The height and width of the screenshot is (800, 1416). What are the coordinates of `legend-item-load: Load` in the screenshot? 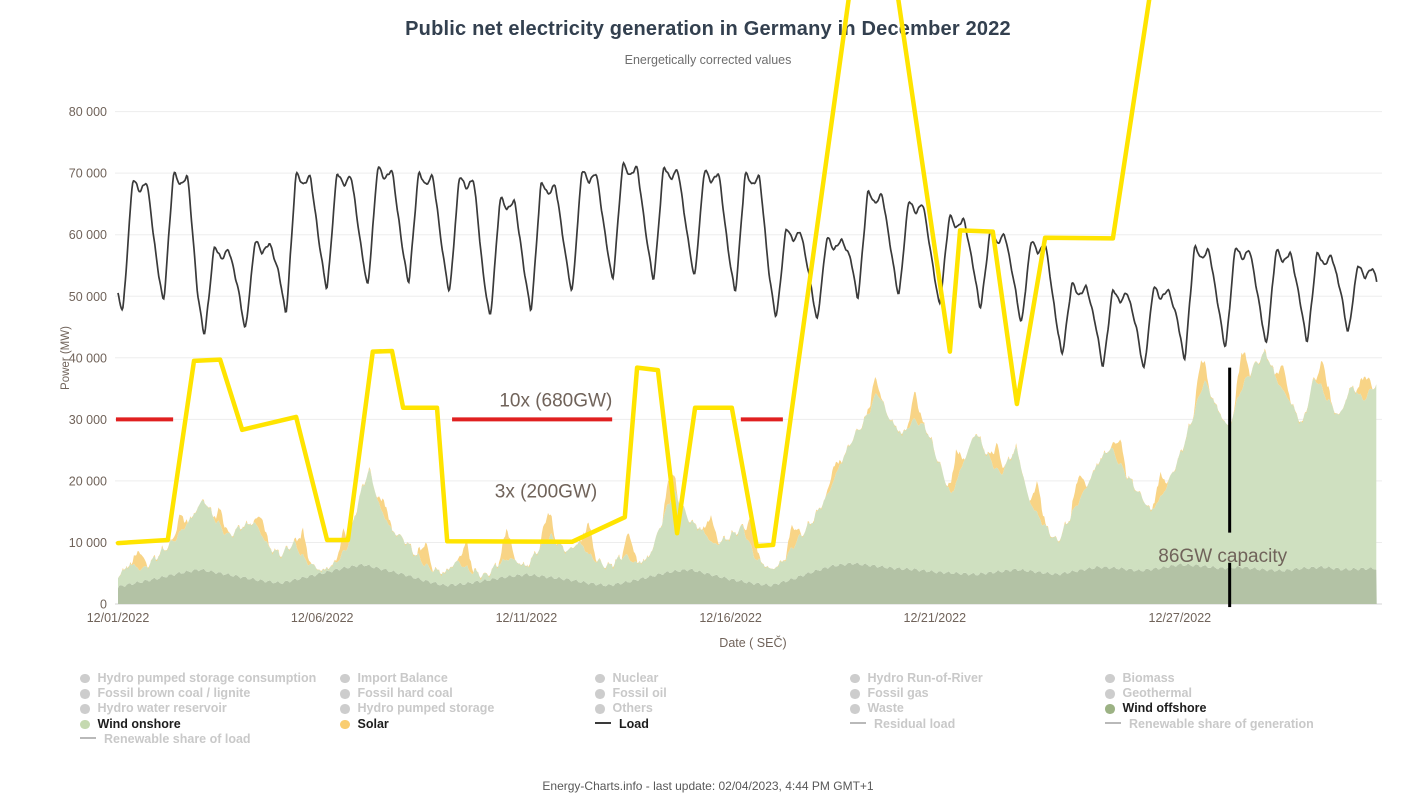 It's located at (631, 724).